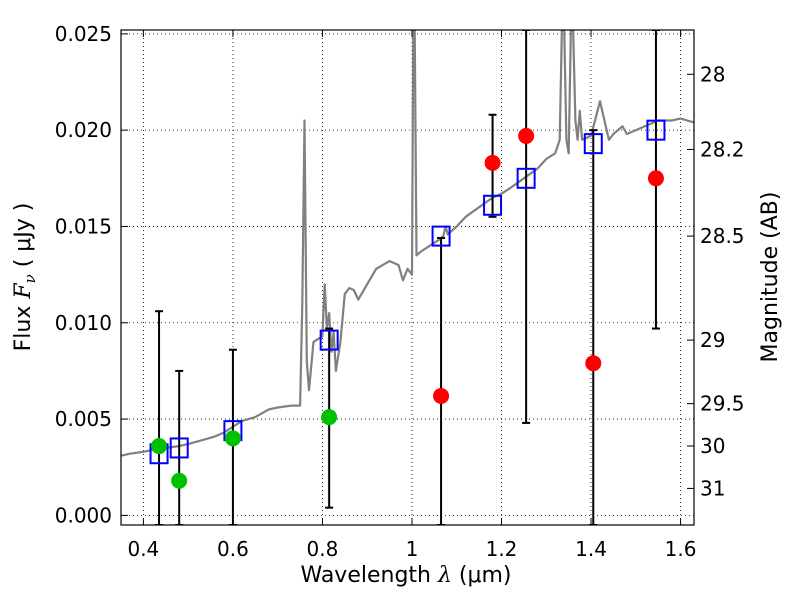 This screenshot has height=600, width=800. Describe the element at coordinates (83, 130) in the screenshot. I see `y-tick-label: 0.020` at that location.